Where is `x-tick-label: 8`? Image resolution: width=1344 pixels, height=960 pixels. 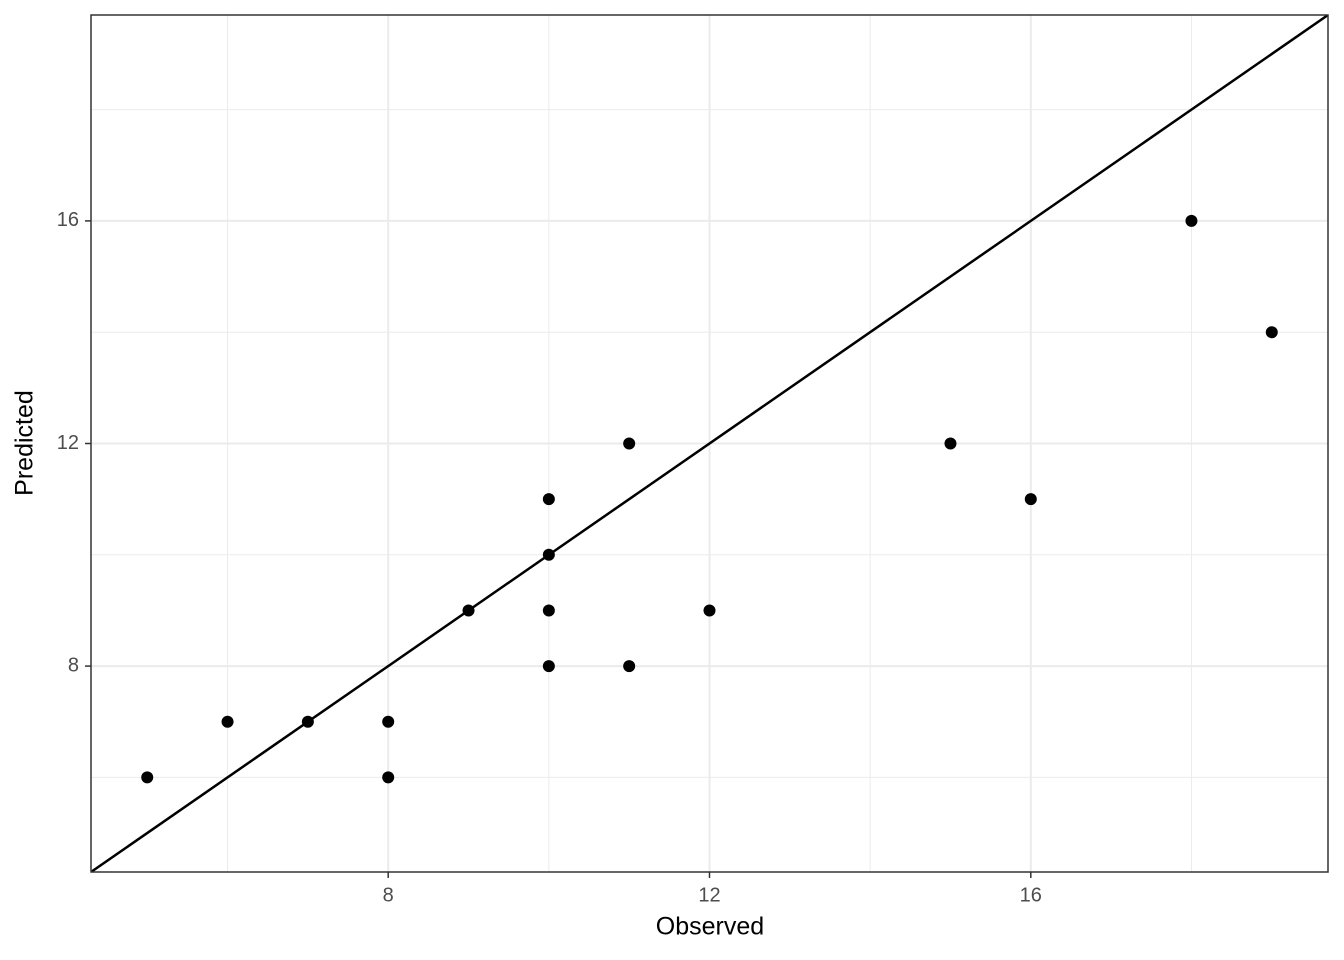
x-tick-label: 8 is located at coordinates (388, 895).